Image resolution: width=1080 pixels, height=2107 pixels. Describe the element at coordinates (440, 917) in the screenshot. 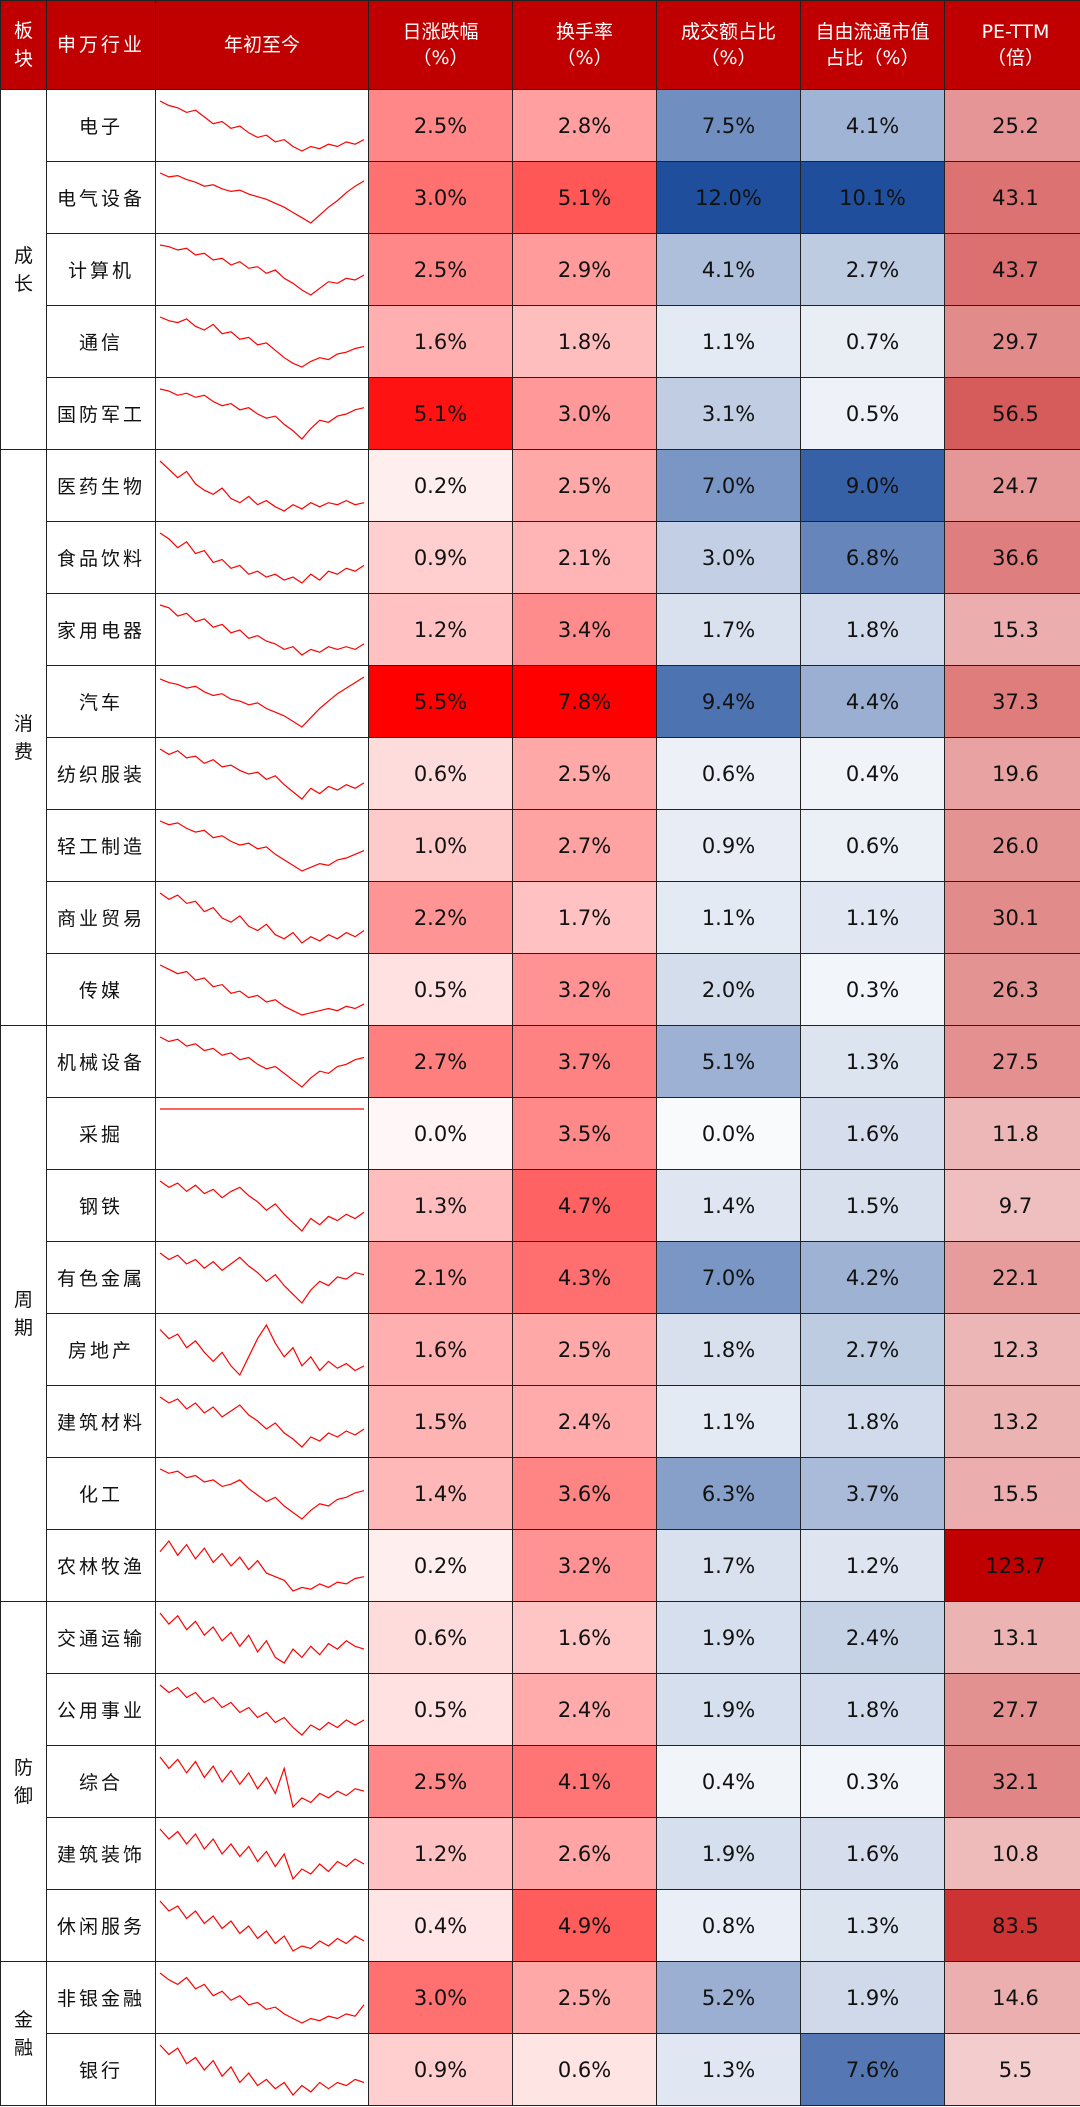

I see `change-value-cell: 2.2%` at that location.